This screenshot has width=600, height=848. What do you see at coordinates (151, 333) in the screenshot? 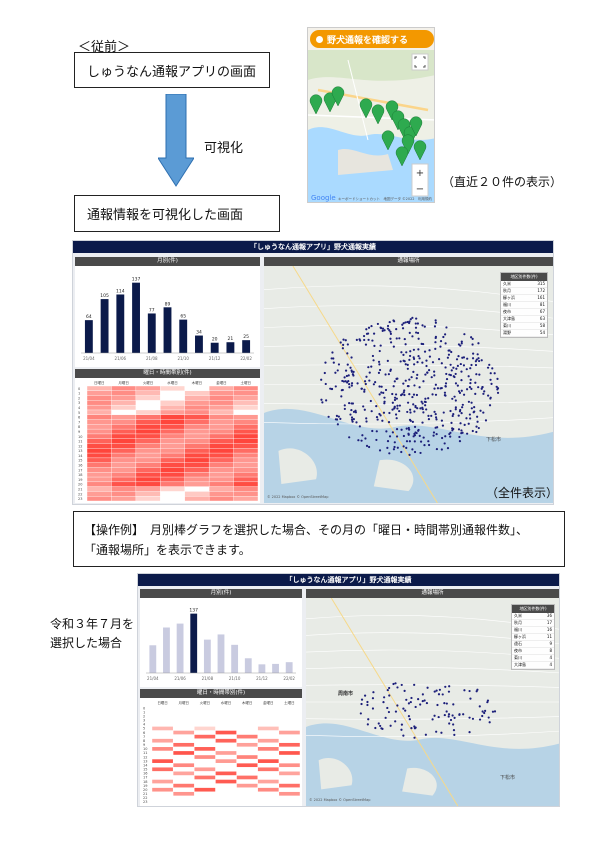
I see `bar-21/08` at bounding box center [151, 333].